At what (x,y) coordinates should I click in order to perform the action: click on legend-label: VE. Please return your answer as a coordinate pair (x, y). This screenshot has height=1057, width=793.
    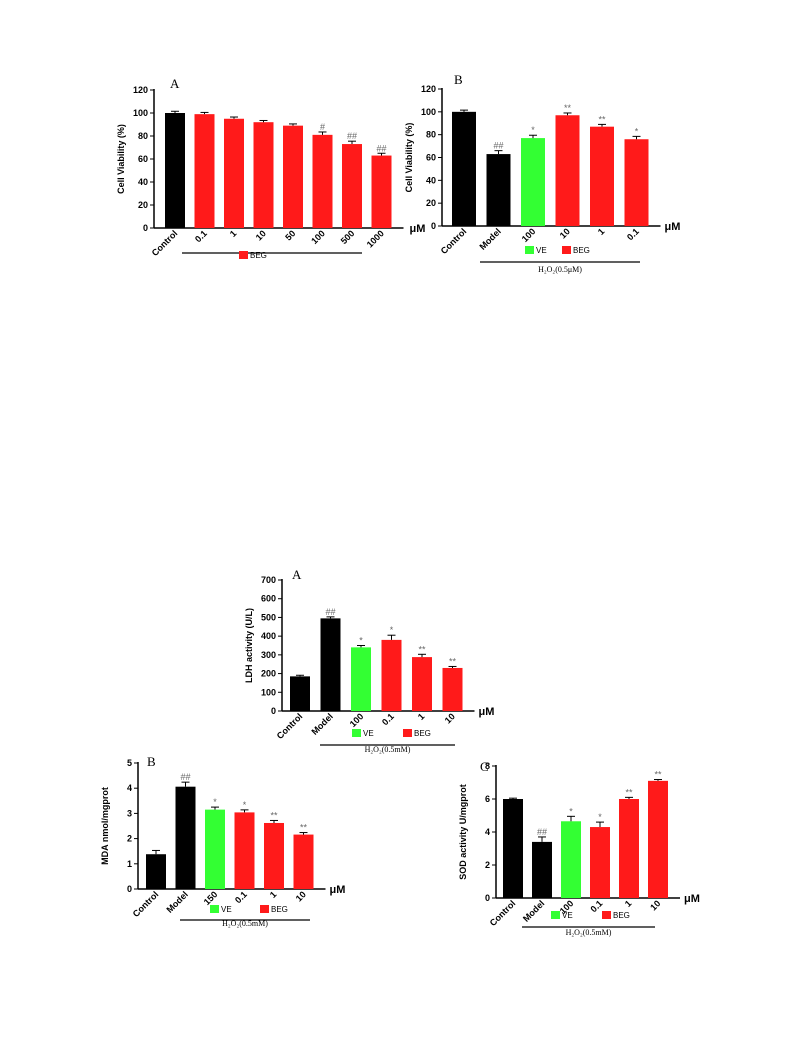
    Looking at the image, I should click on (541, 250).